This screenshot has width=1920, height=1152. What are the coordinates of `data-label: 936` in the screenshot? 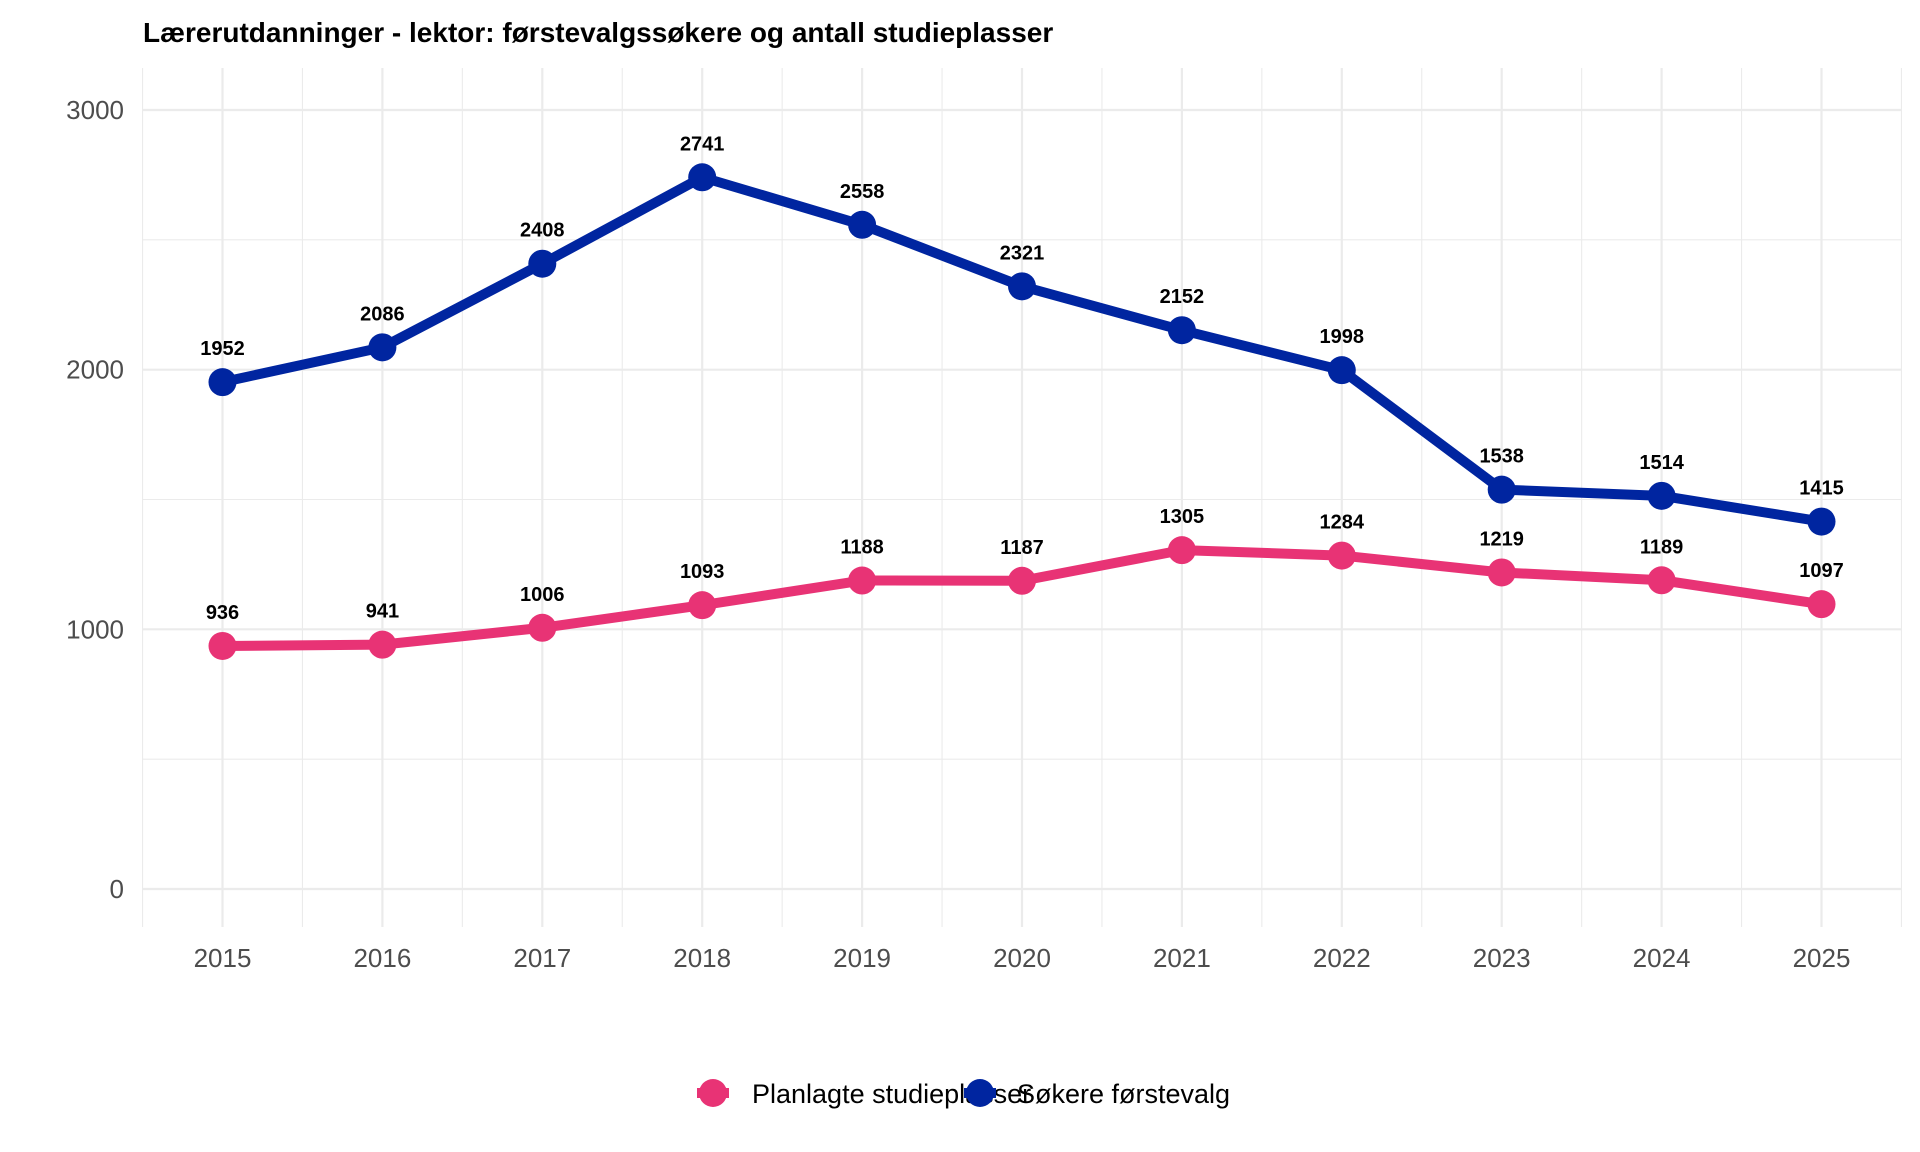 It's located at (222, 613).